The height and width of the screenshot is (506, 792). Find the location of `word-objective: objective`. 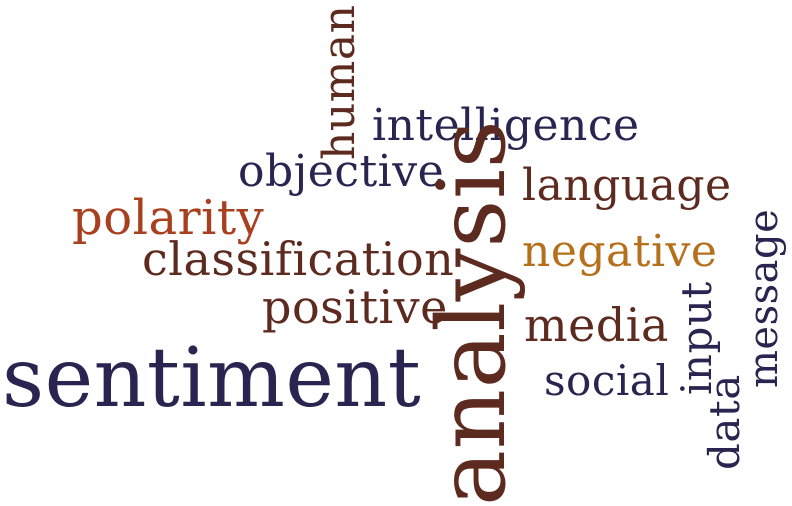

word-objective: objective is located at coordinates (341, 171).